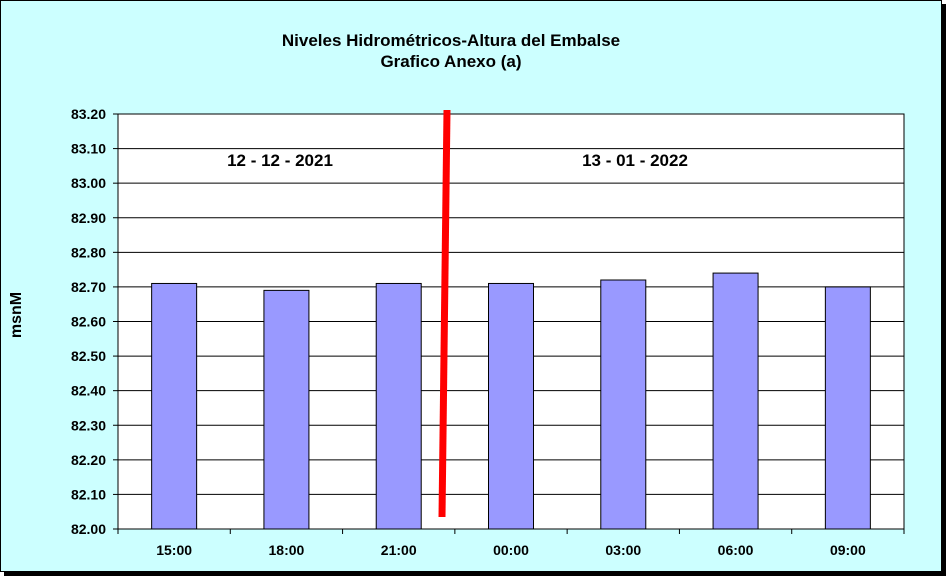  Describe the element at coordinates (623, 550) in the screenshot. I see `x-tick-label: 03:00` at that location.